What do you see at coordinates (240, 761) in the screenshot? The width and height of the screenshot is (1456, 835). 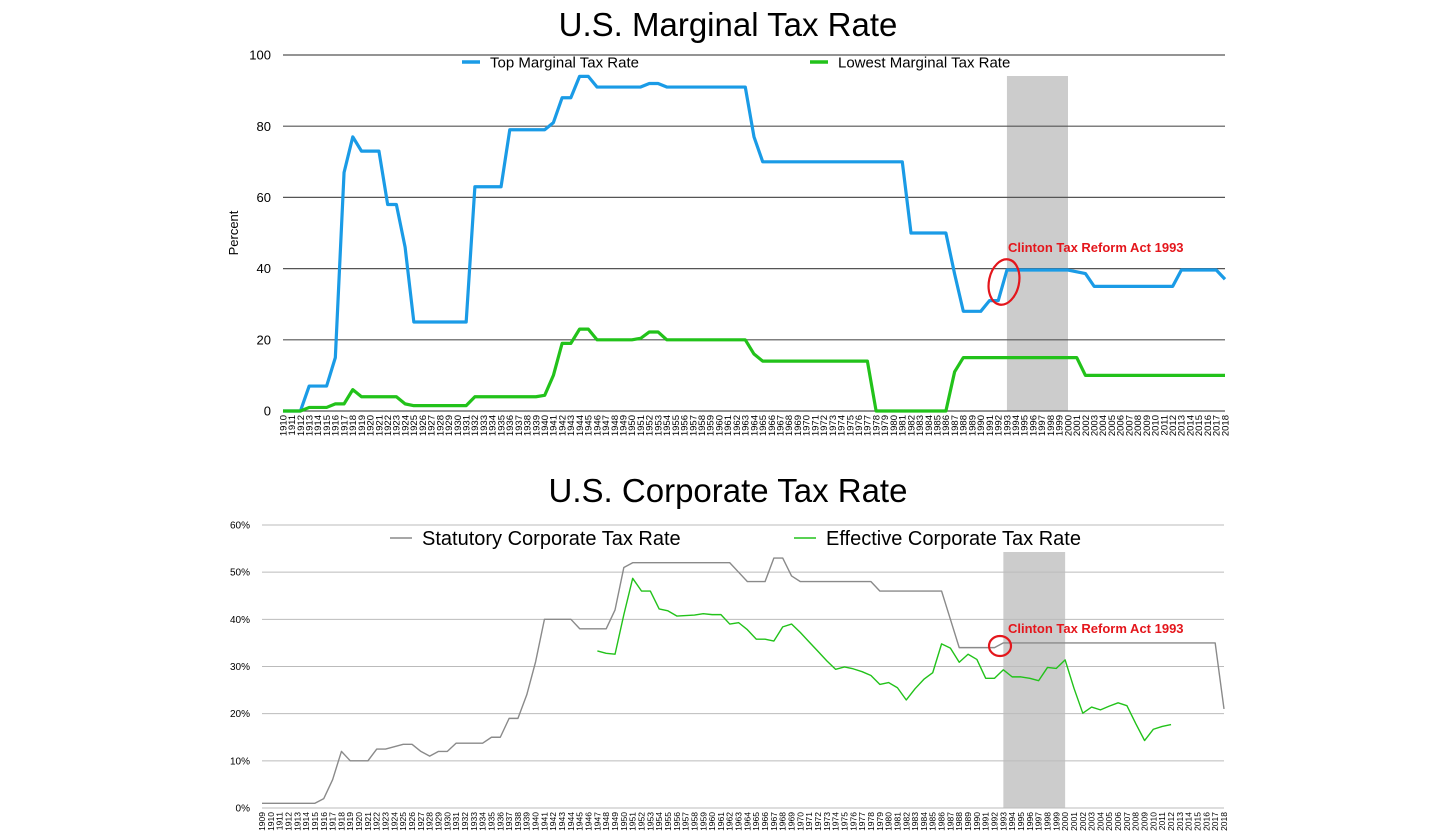 I see `y-tick-label: 10%` at bounding box center [240, 761].